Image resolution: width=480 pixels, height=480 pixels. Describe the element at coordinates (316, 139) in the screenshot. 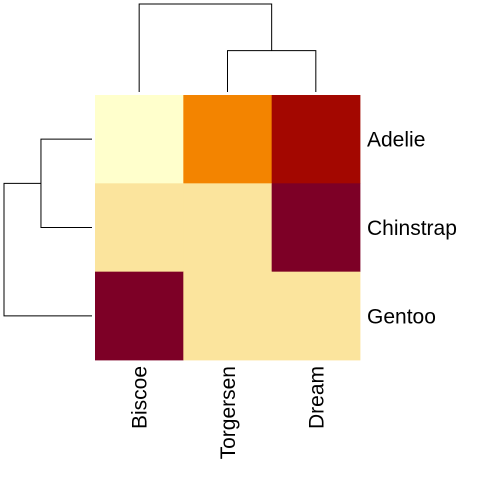

I see `heatmap-cell-adelie-dream: Adelie / Dream: 56` at that location.